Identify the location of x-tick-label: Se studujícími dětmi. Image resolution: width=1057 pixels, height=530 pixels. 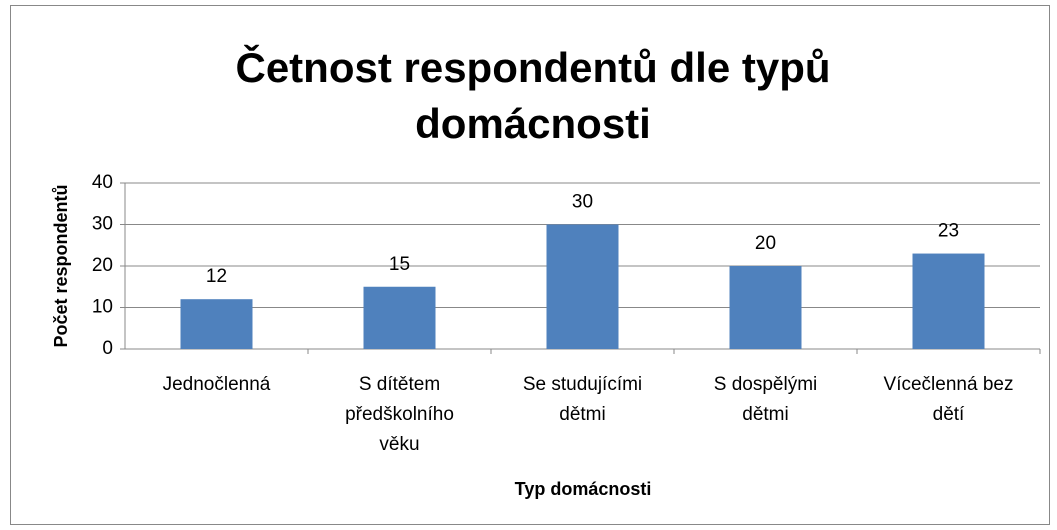
(582, 399).